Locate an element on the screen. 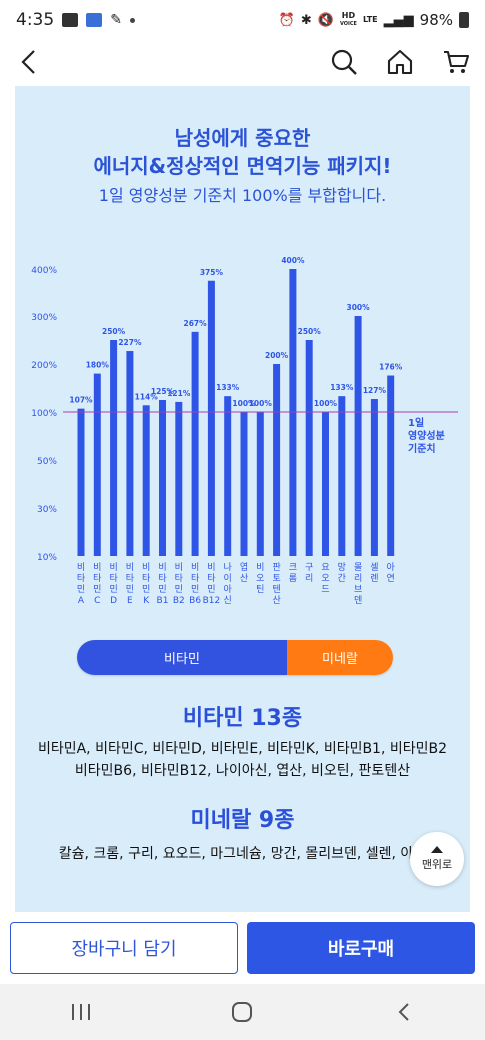  category-label: 브 is located at coordinates (358, 589).